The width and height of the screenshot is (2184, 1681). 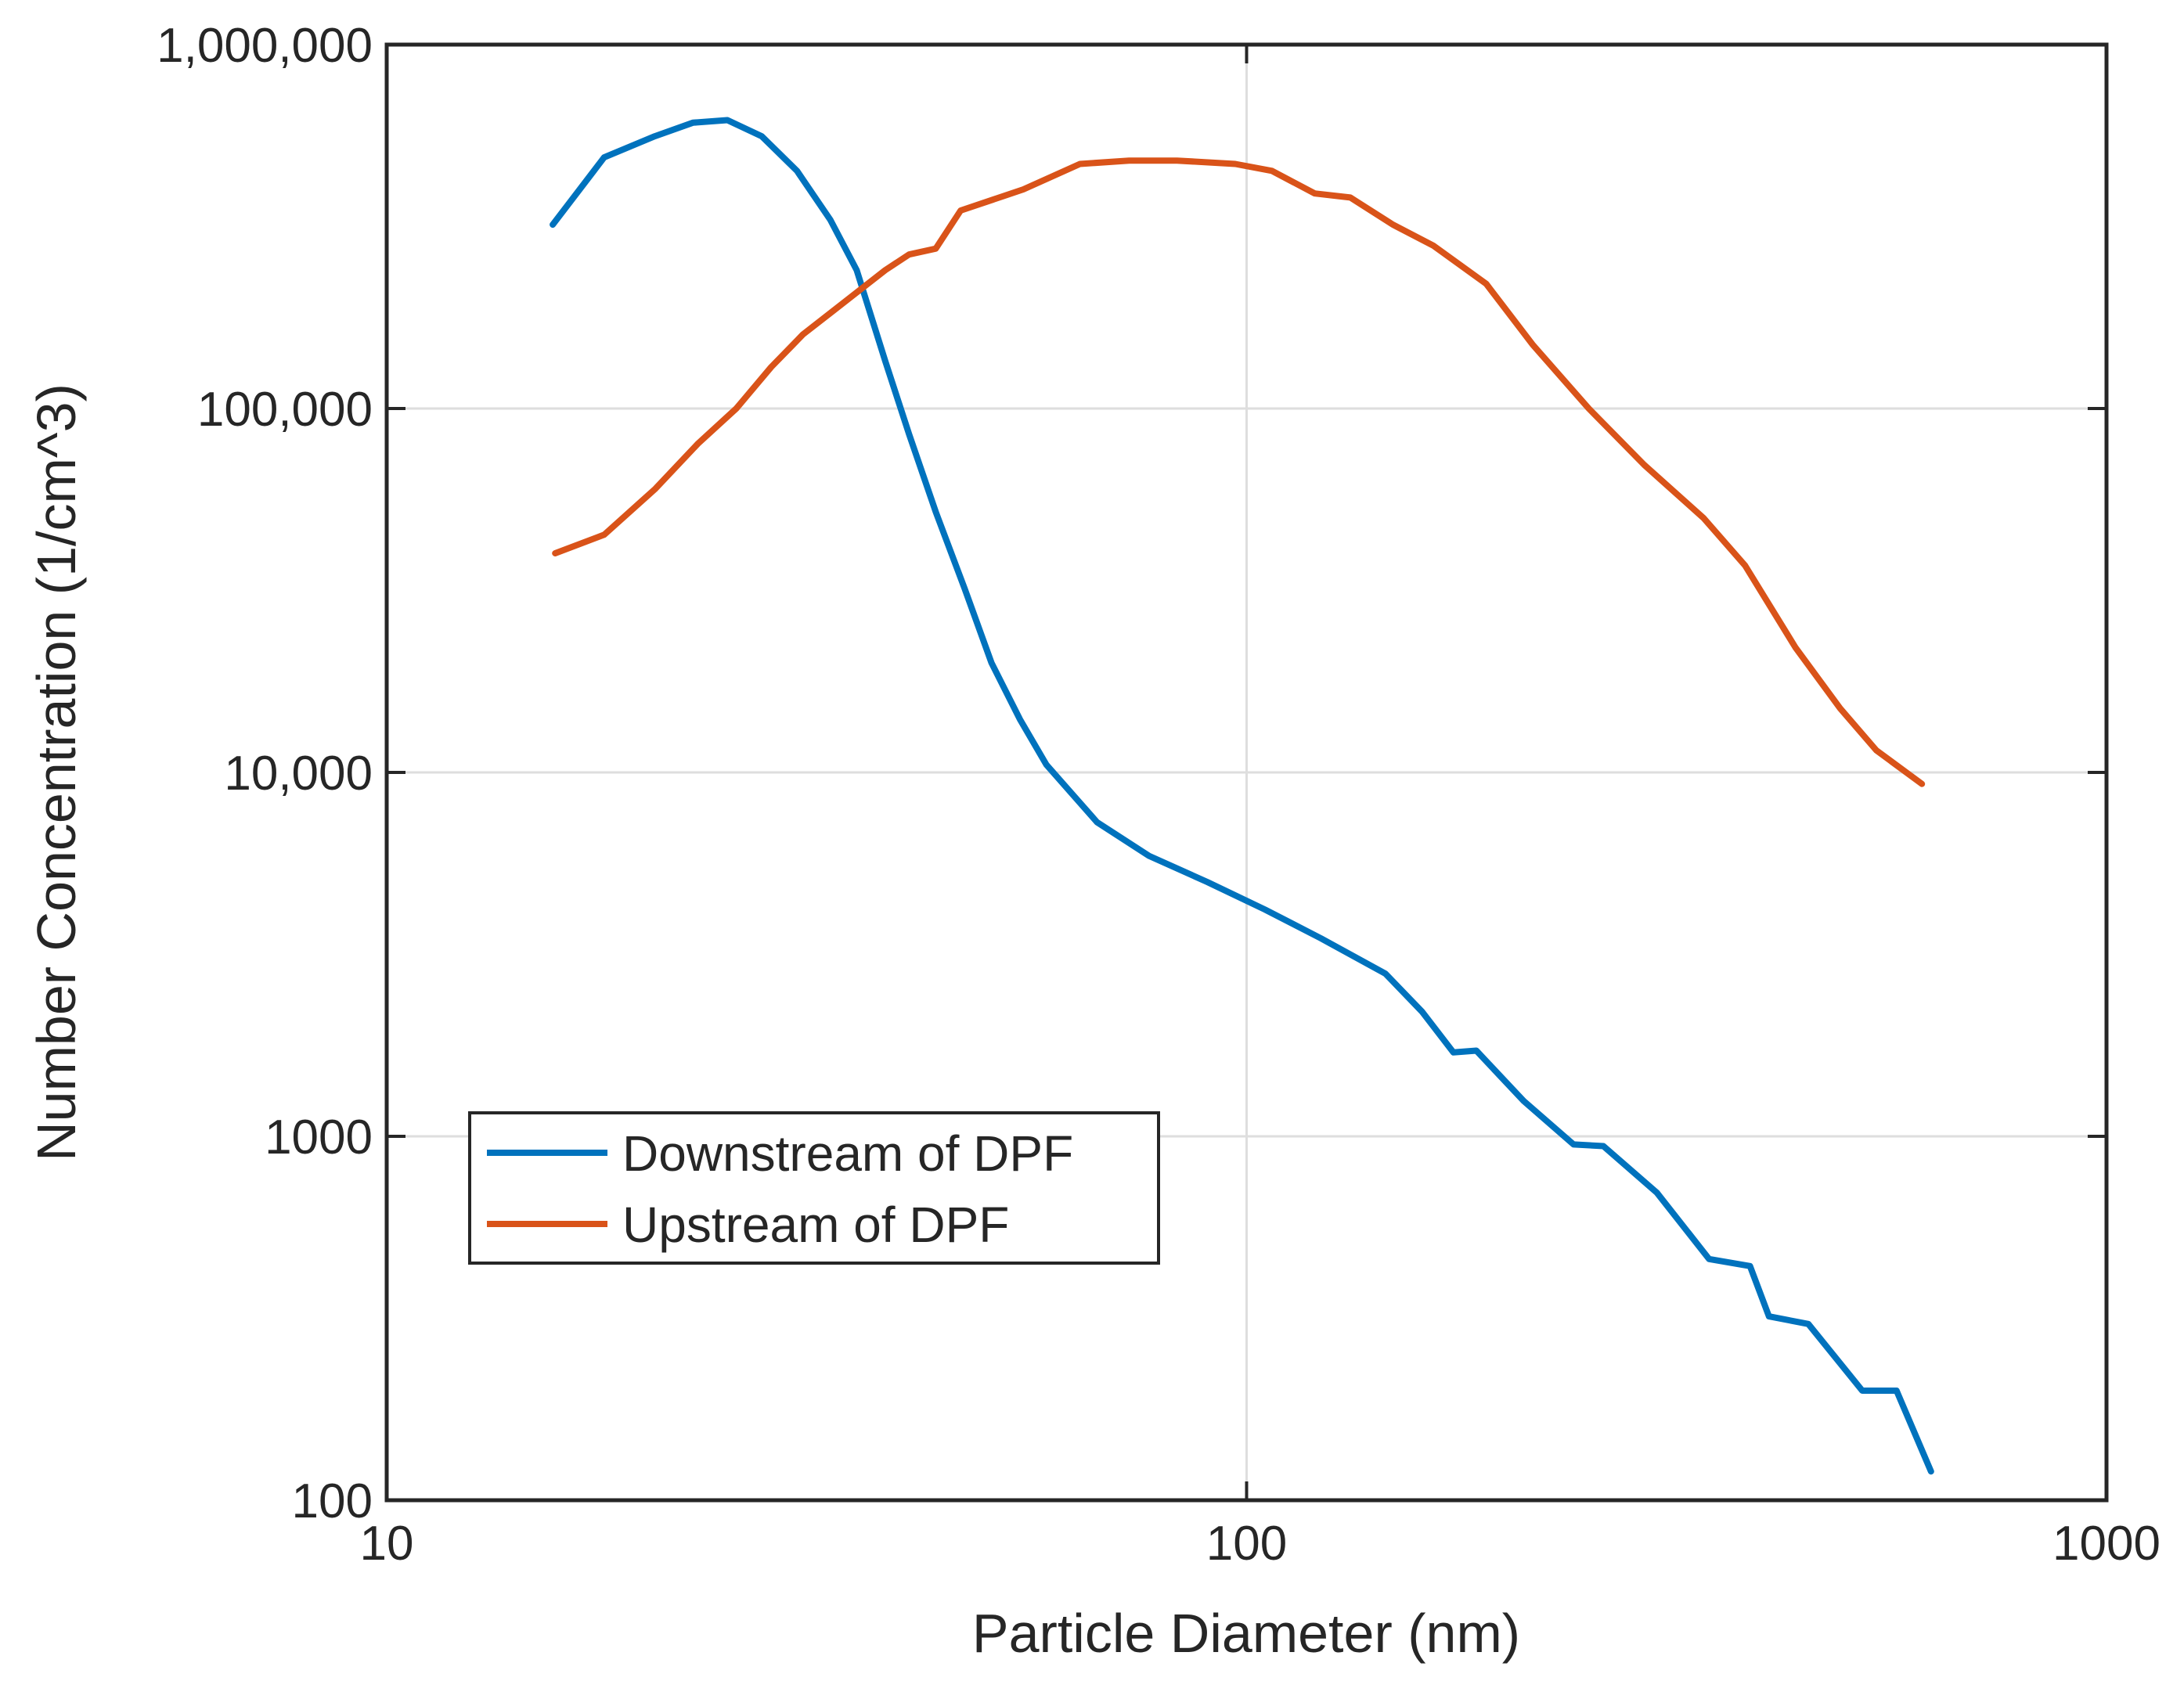 I want to click on y-tick-label-0: 100, so click(x=332, y=1501).